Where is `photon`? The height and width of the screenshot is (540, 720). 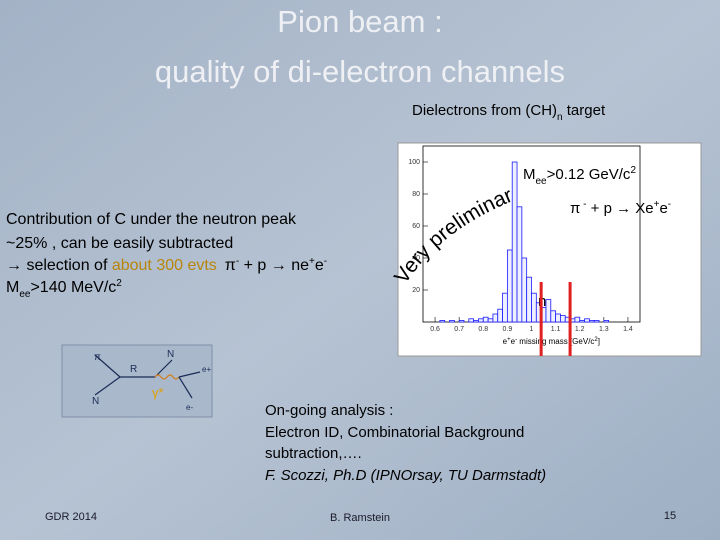
photon is located at coordinates (167, 377).